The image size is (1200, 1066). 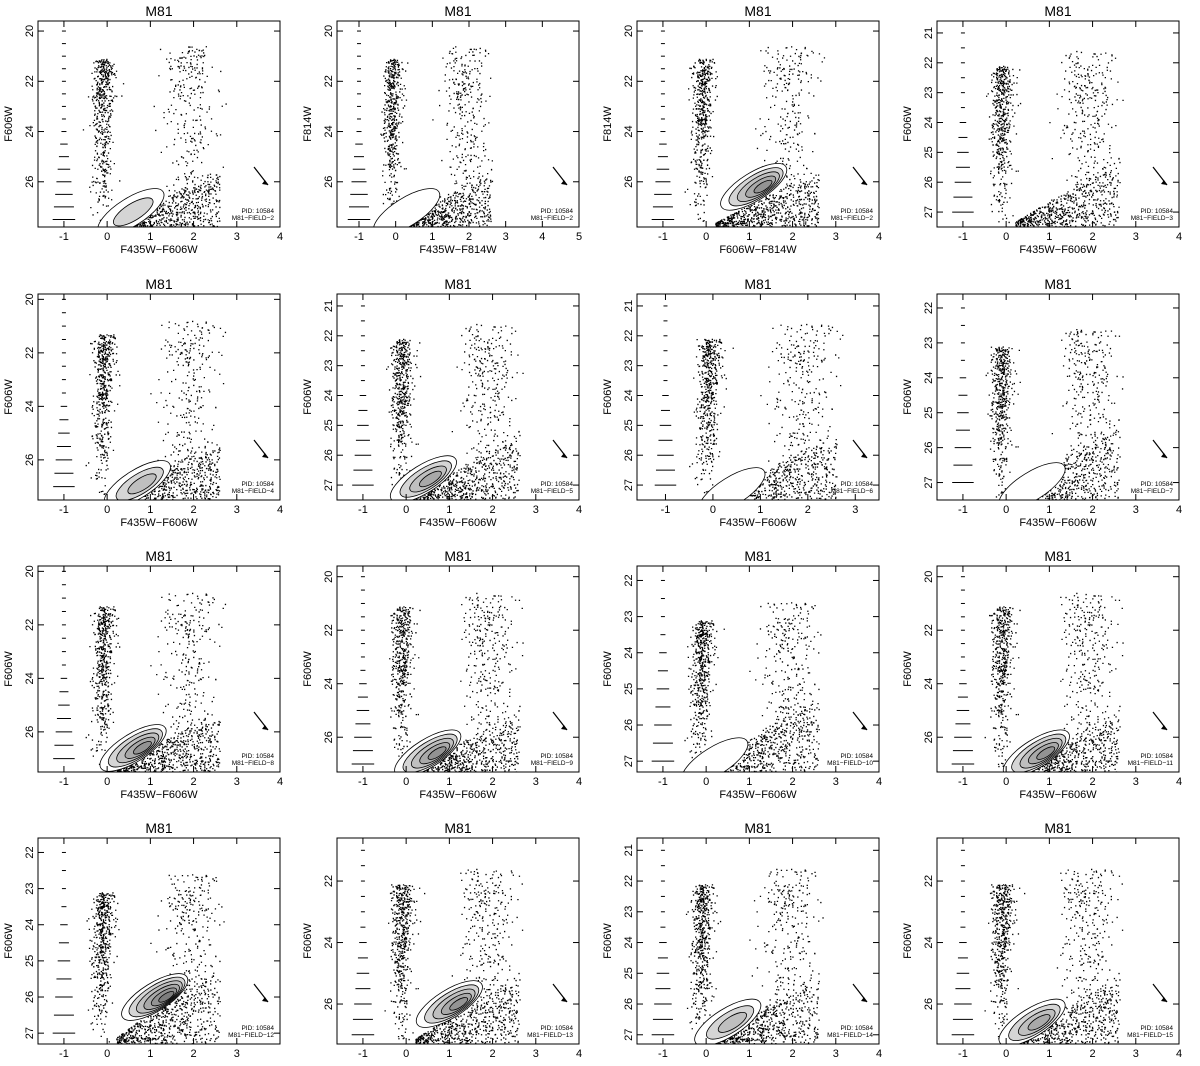 I want to click on x-axis-label: F606W−F814W, so click(x=758, y=250).